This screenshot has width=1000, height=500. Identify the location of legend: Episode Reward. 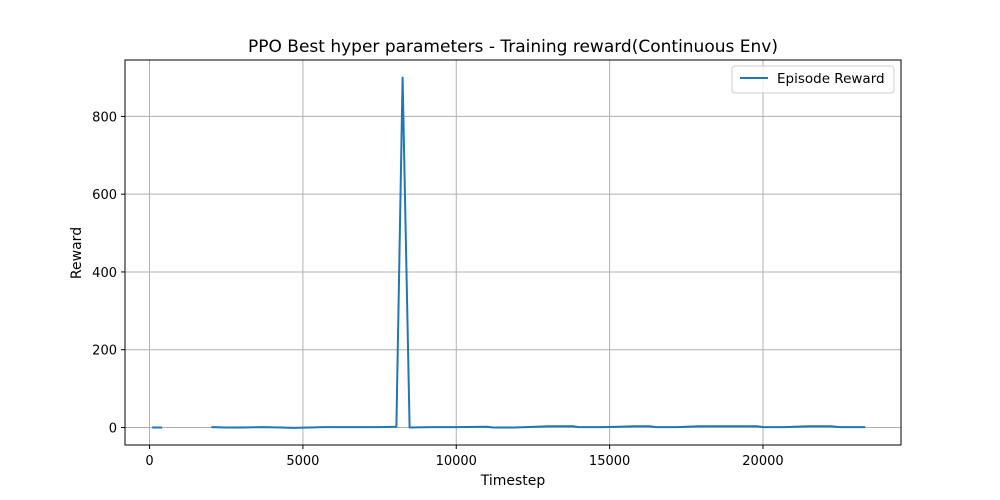
(813, 79).